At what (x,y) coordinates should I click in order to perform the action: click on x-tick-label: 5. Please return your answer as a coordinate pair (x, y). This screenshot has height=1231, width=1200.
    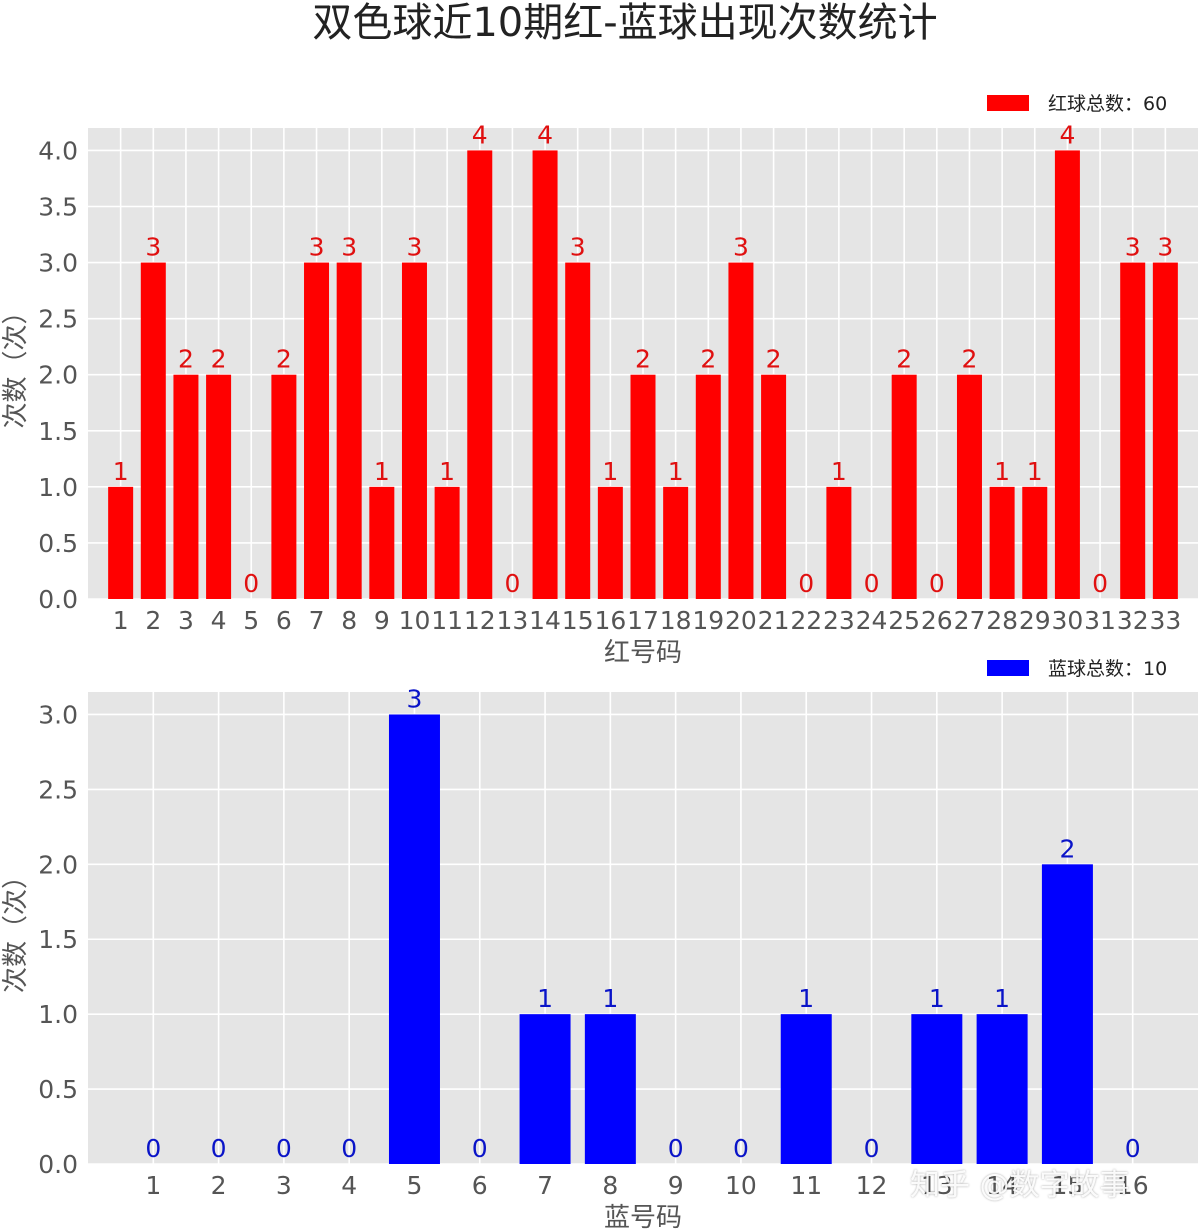
    Looking at the image, I should click on (251, 620).